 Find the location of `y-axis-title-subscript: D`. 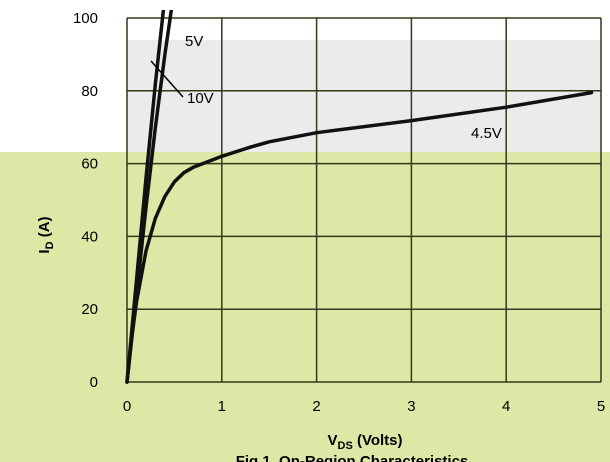

y-axis-title-subscript: D is located at coordinates (50, 245).